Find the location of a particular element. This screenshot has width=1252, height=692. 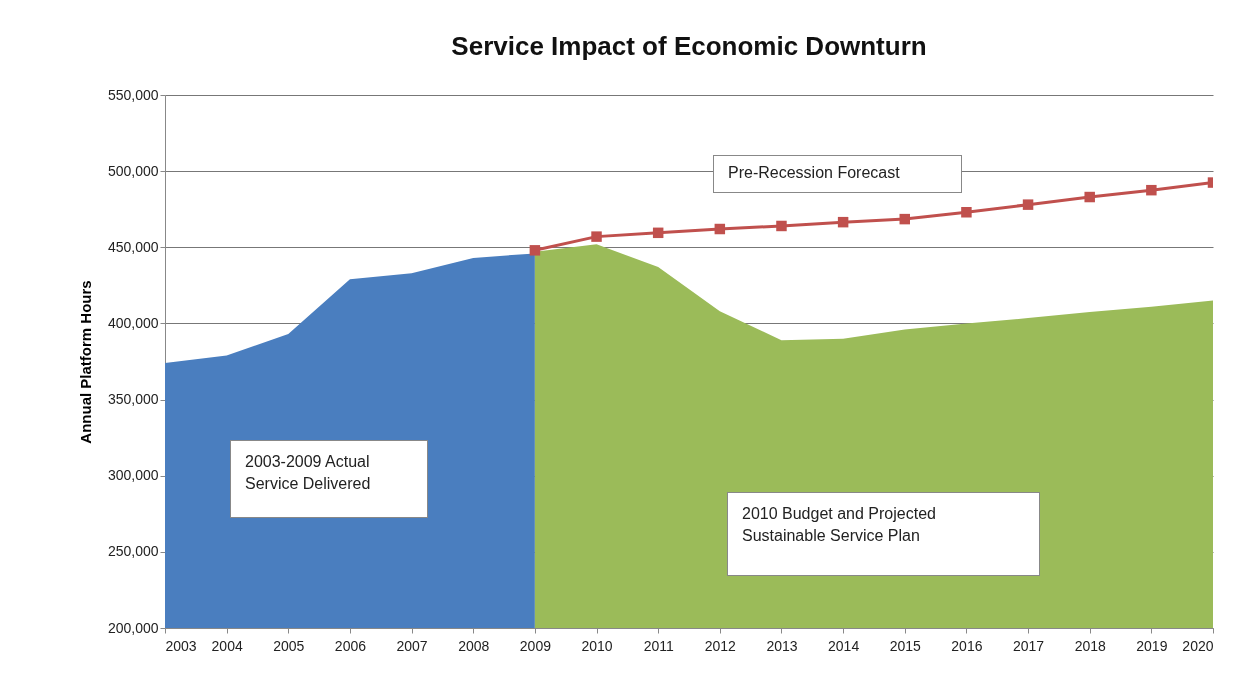

x-tick-label: 2019 is located at coordinates (1152, 645).